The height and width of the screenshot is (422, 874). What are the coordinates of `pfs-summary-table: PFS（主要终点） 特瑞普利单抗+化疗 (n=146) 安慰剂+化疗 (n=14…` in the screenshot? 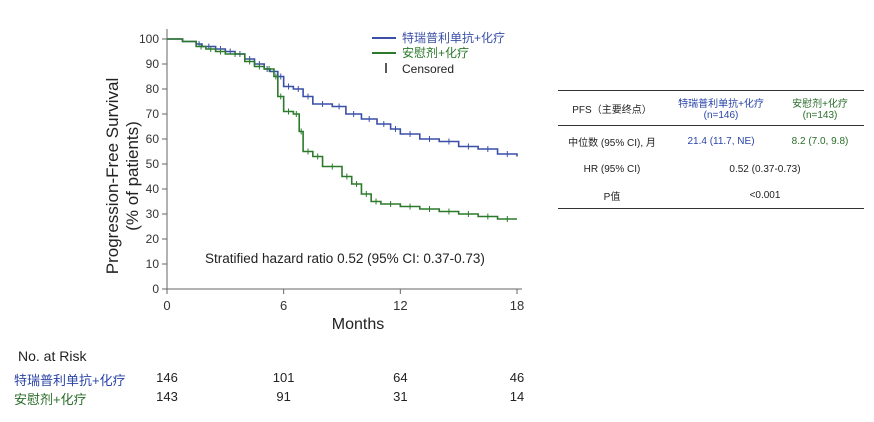 It's located at (711, 149).